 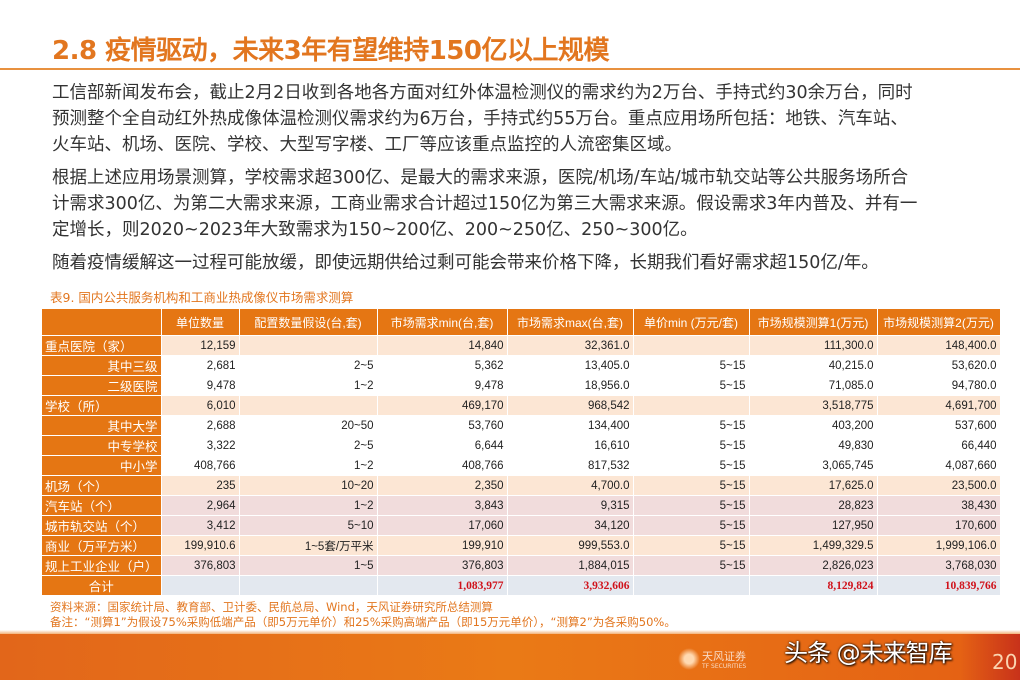 What do you see at coordinates (813, 345) in the screenshot?
I see `table-cell: 111,300.0` at bounding box center [813, 345].